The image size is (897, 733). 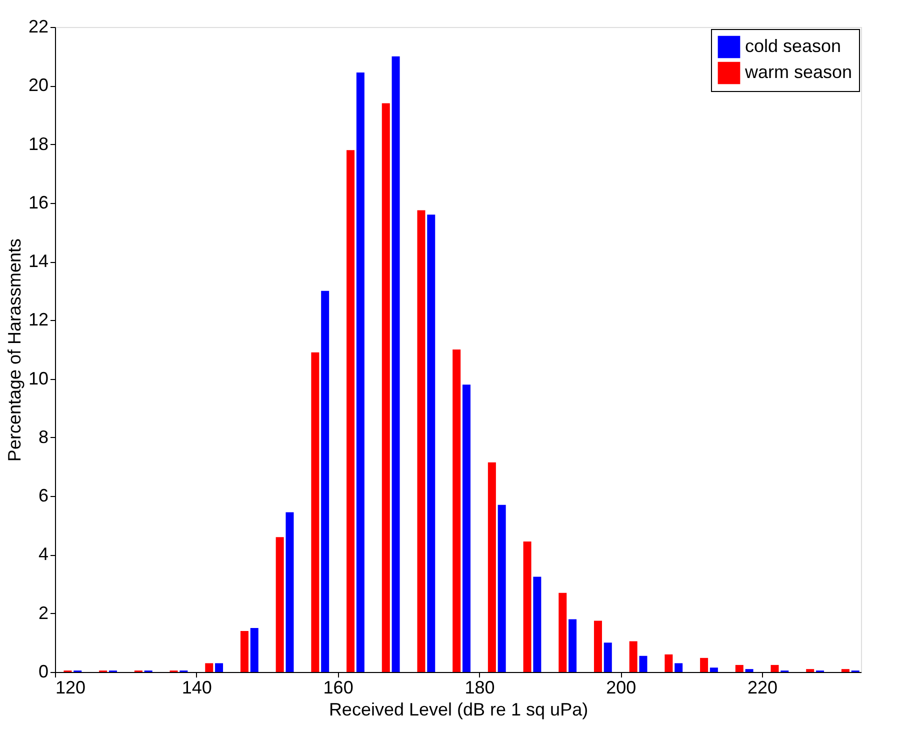 What do you see at coordinates (38, 378) in the screenshot?
I see `y-tick-label: 10` at bounding box center [38, 378].